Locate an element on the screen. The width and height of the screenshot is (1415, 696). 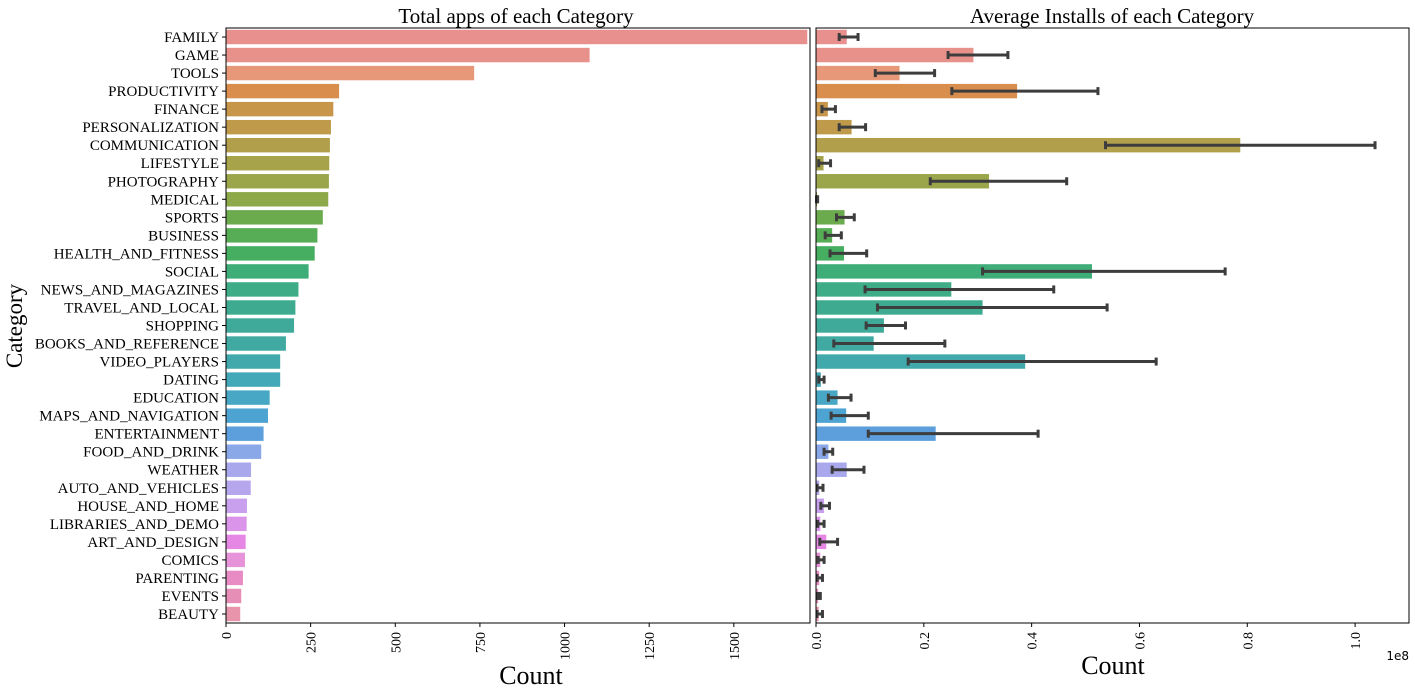
category-tick-label: WEATHER is located at coordinates (183, 471).